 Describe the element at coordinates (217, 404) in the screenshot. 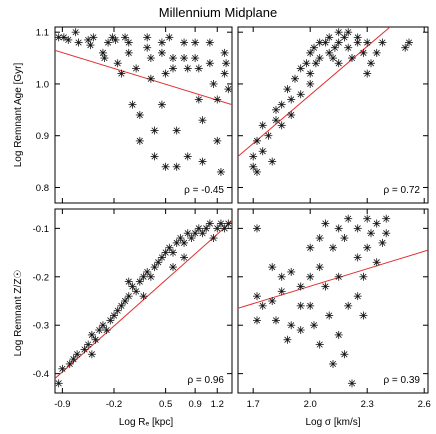

I see `x-tick-label: 1.2` at that location.